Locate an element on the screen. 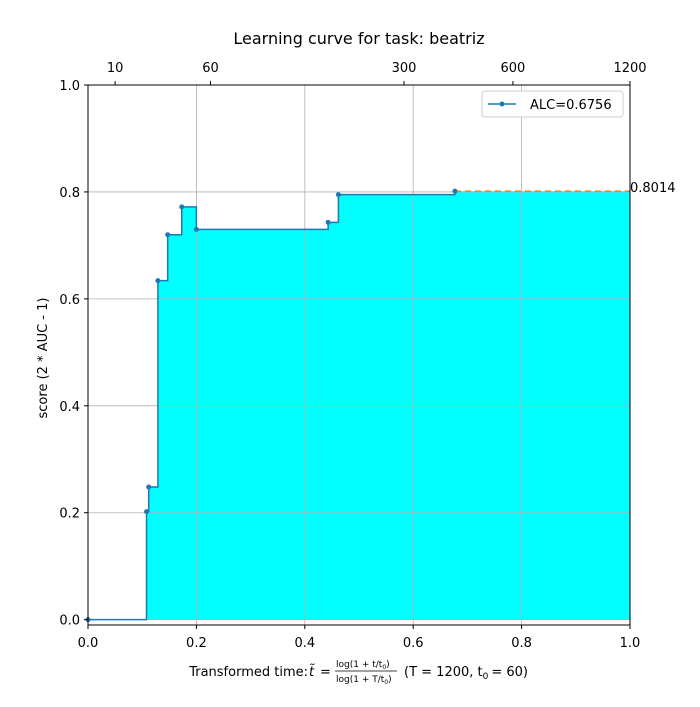 The image size is (700, 707). x-tick-label: 0.8 is located at coordinates (521, 643).